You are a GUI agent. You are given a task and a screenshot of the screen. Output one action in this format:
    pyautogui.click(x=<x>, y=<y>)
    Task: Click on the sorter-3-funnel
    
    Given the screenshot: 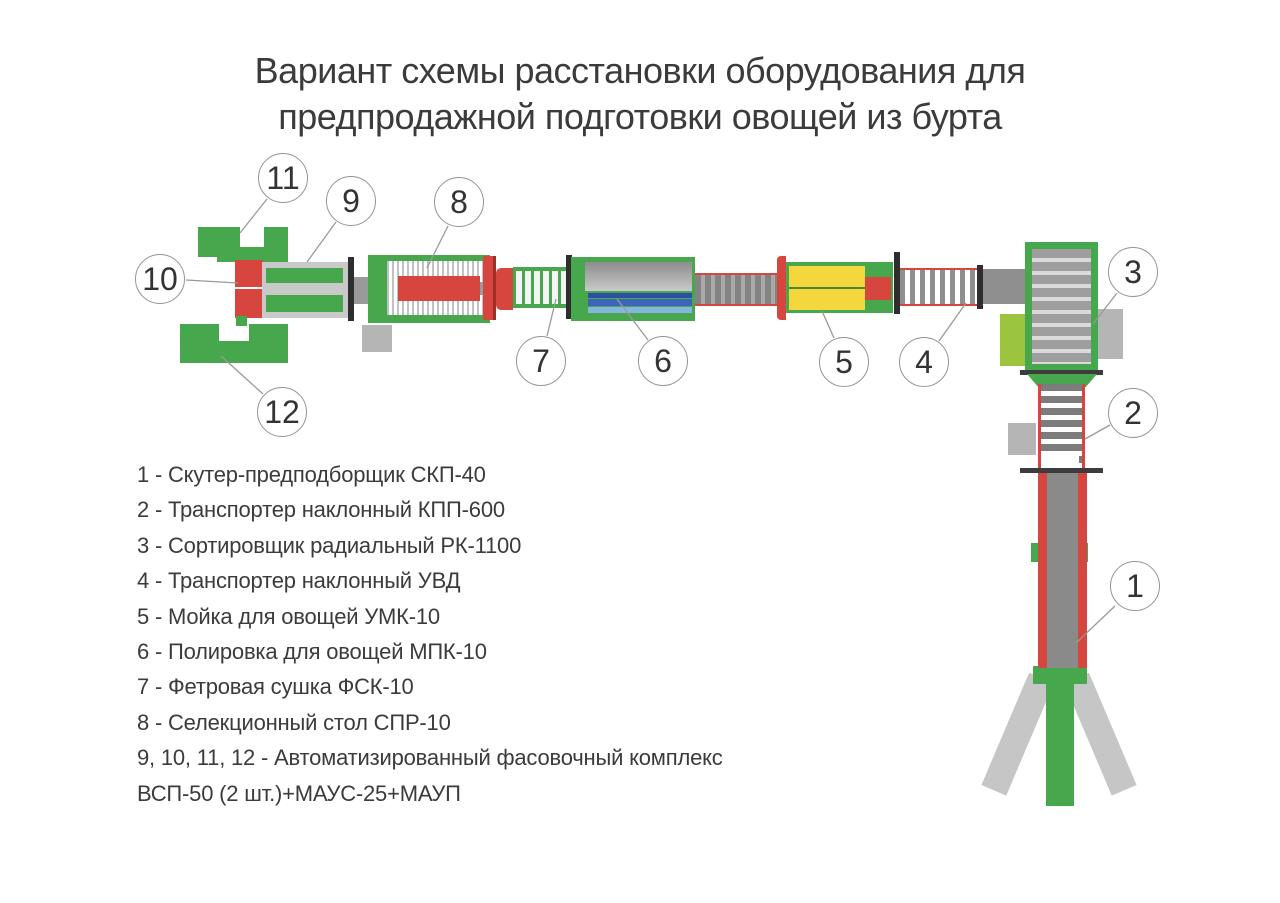 What is the action you would take?
    pyautogui.click(x=1062, y=380)
    